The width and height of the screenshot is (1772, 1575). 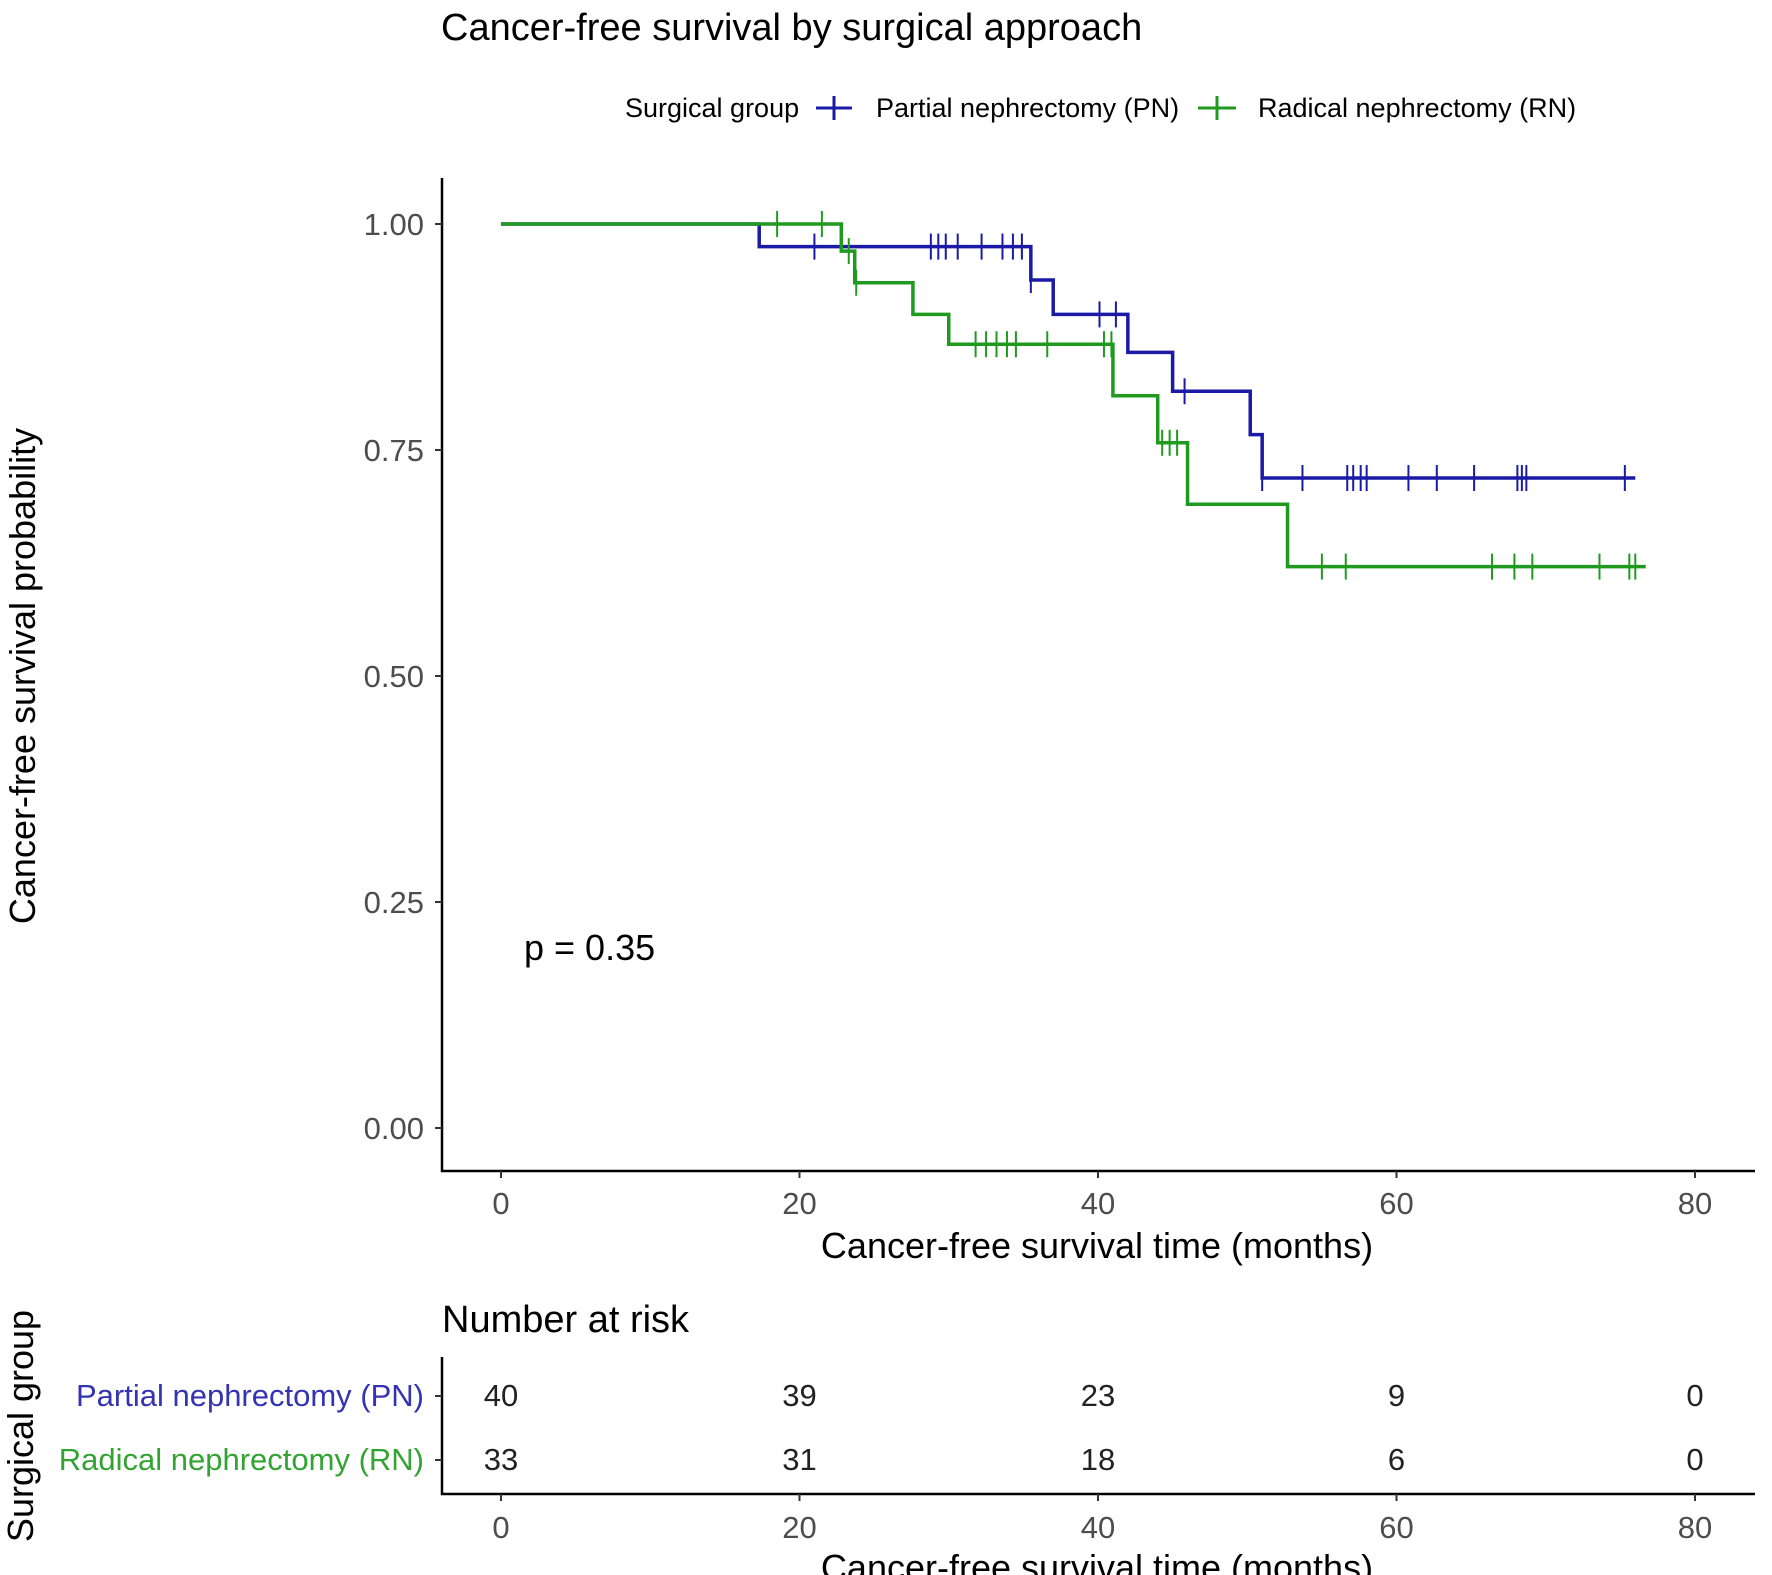 I want to click on risk-x-axis-label: Cancer-free survival time (months), so click(x=1097, y=1561).